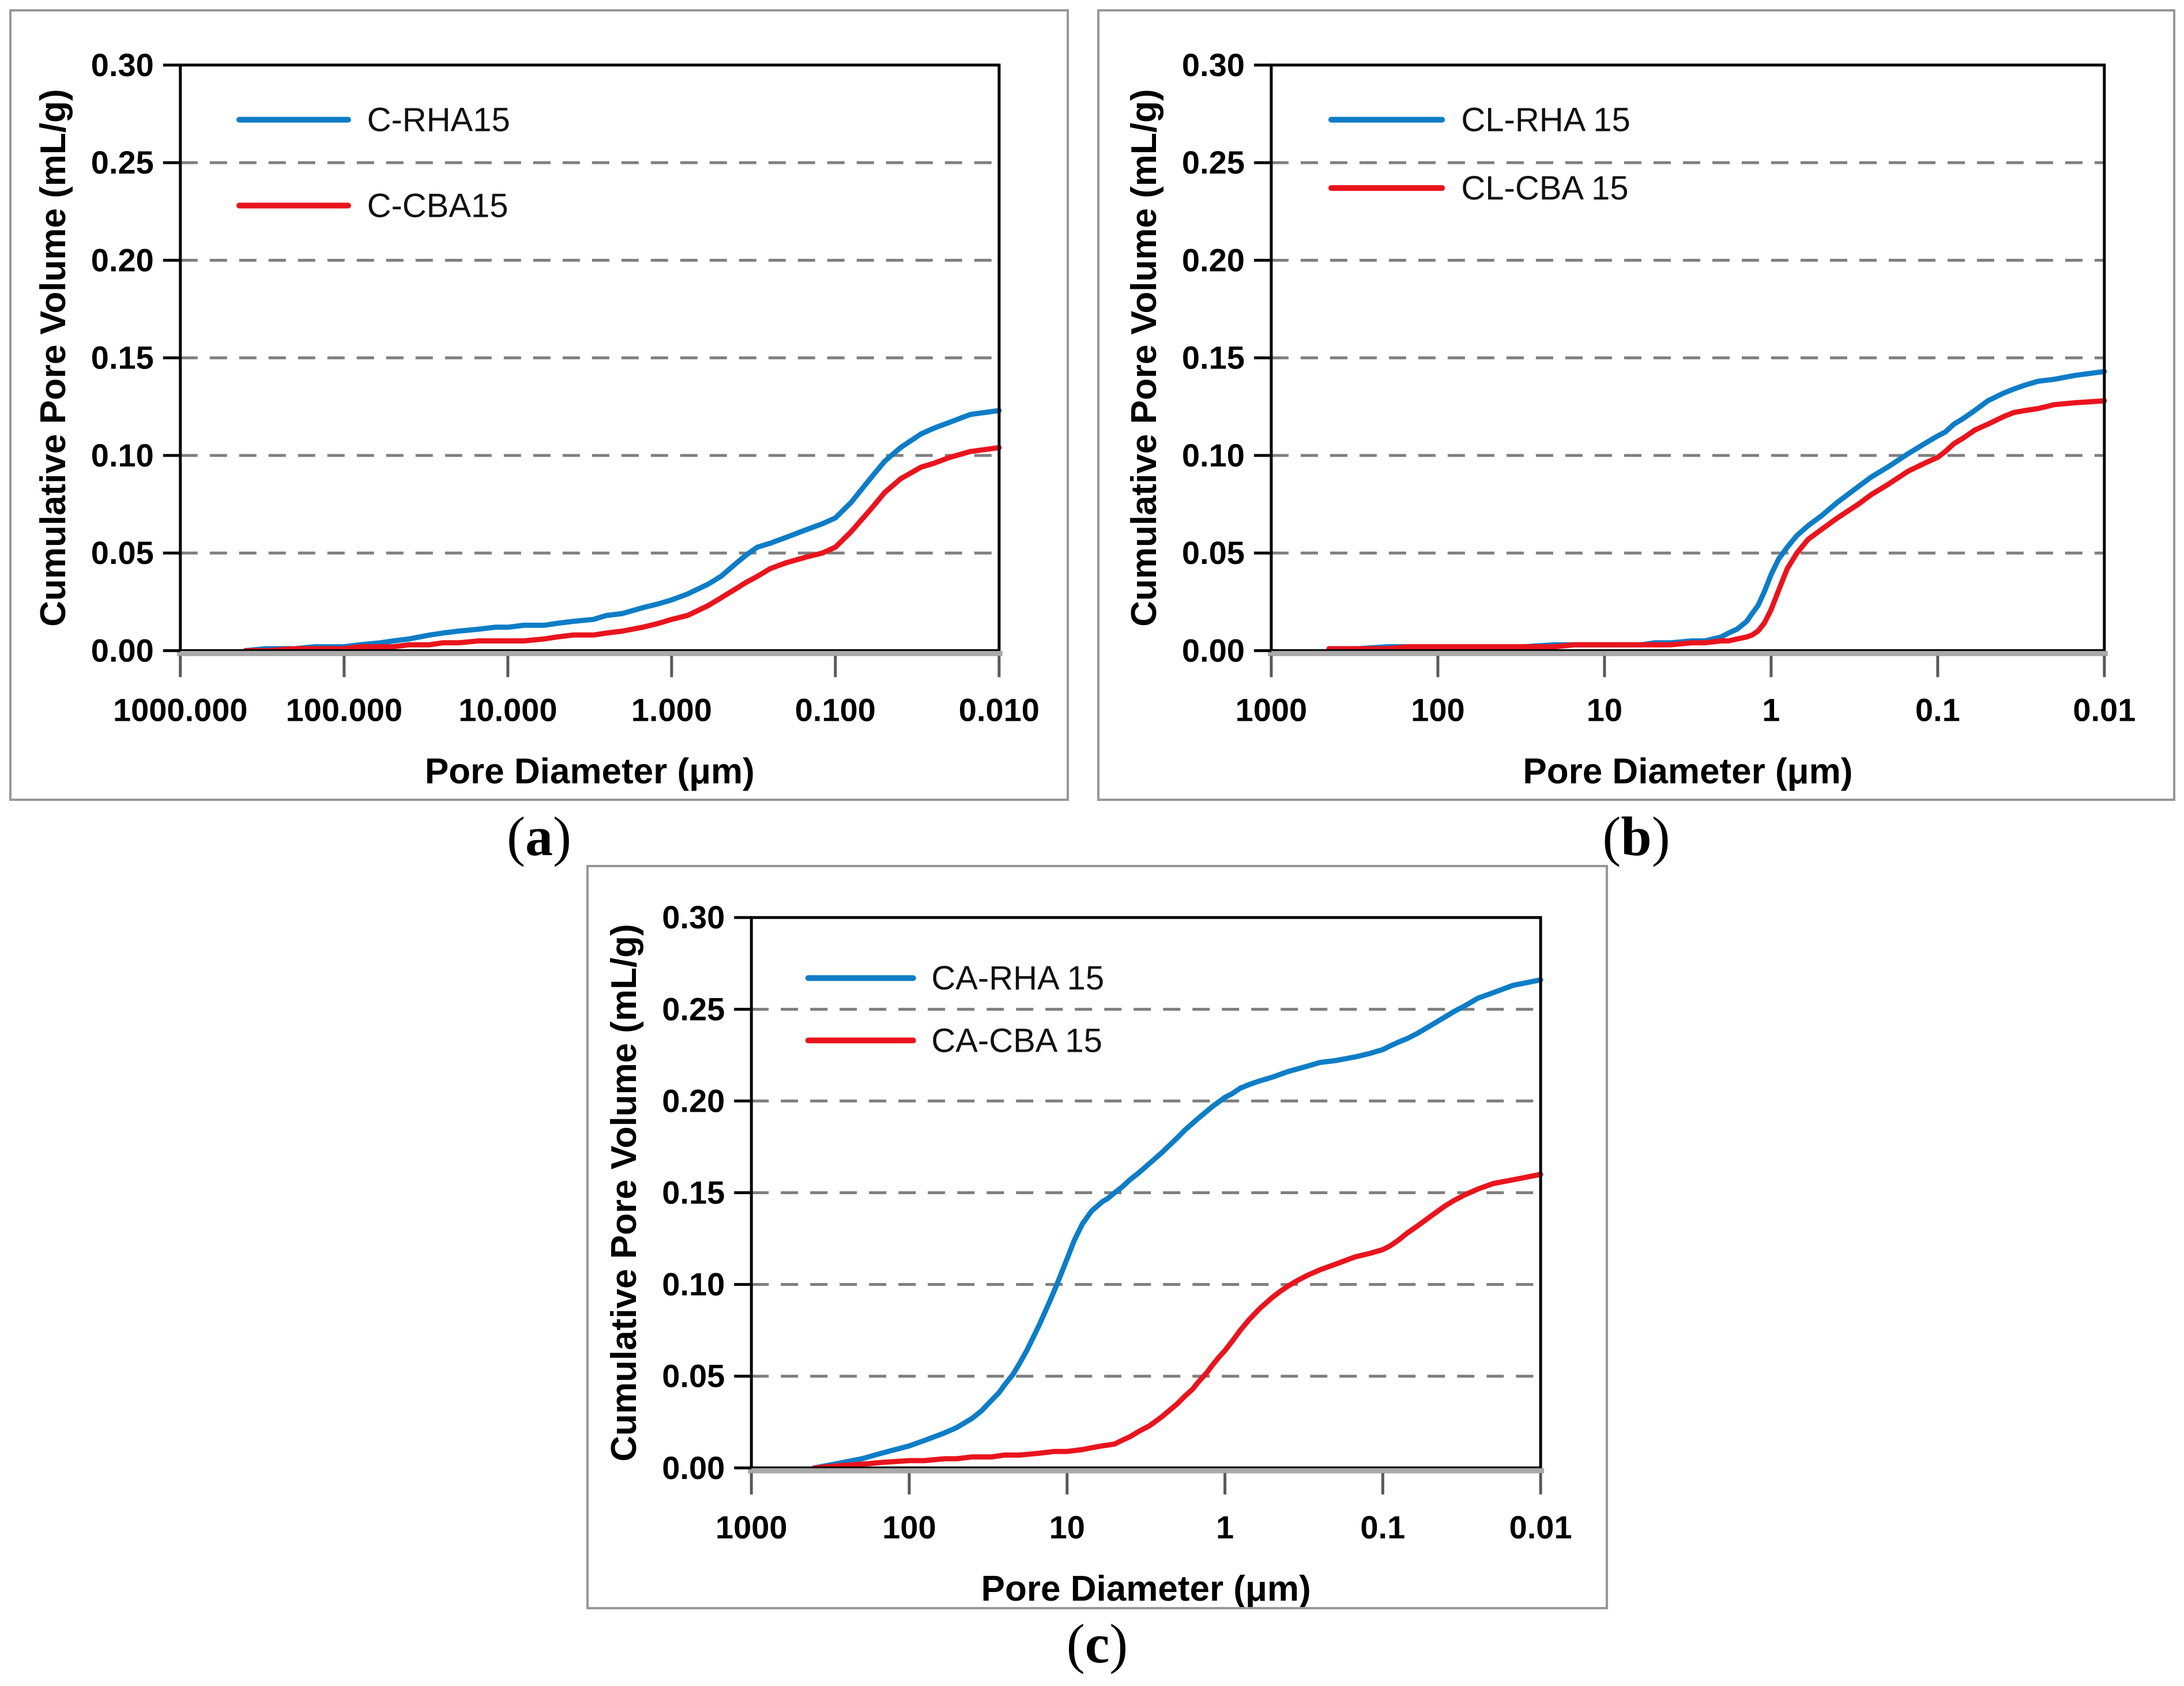 The height and width of the screenshot is (1686, 2184). I want to click on series-line-CL-RHA 15, so click(1716, 510).